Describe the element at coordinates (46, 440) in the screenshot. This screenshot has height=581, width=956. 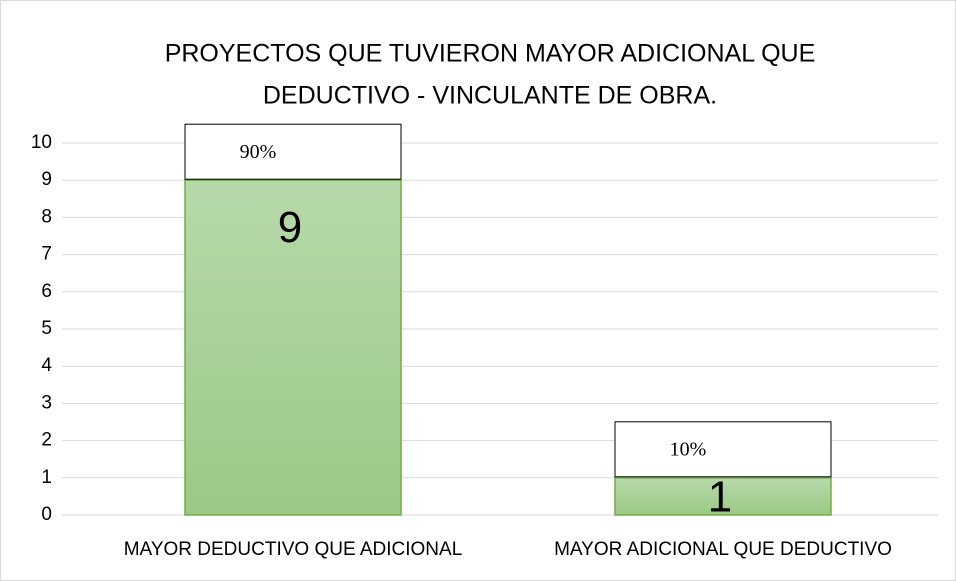
I see `y-tick-label: 2` at that location.